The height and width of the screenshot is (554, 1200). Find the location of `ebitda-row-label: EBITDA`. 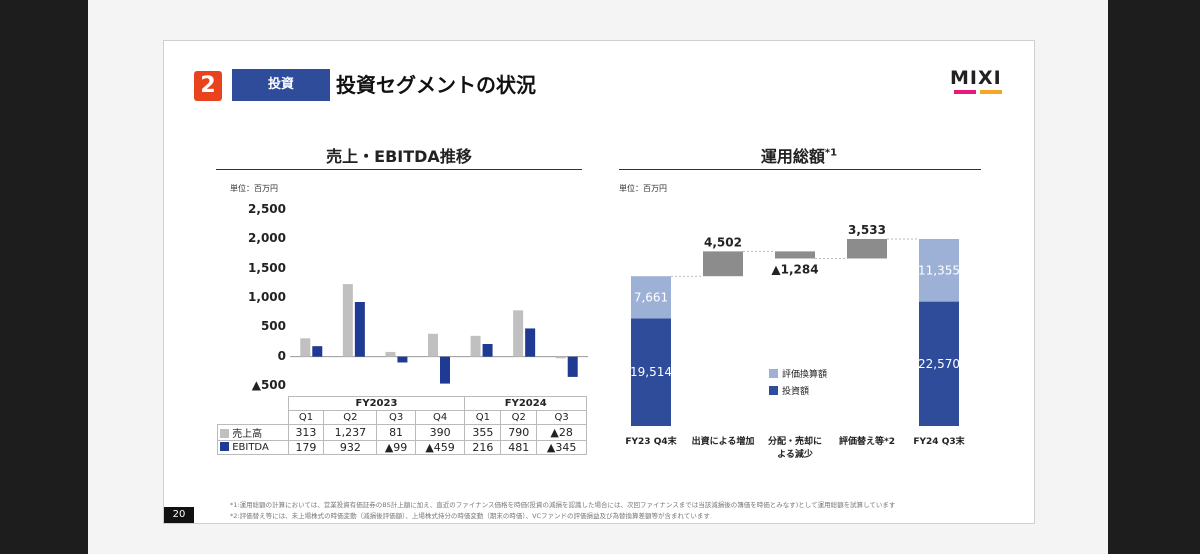

ebitda-row-label: EBITDA is located at coordinates (253, 447).